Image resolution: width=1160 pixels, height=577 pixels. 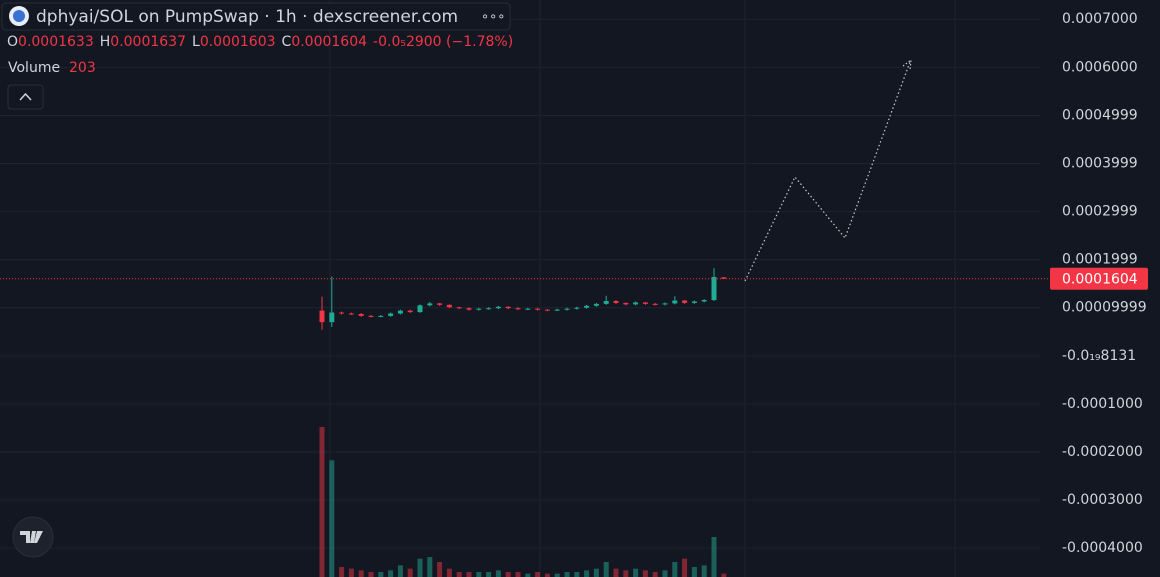 I want to click on candles, so click(x=525, y=299).